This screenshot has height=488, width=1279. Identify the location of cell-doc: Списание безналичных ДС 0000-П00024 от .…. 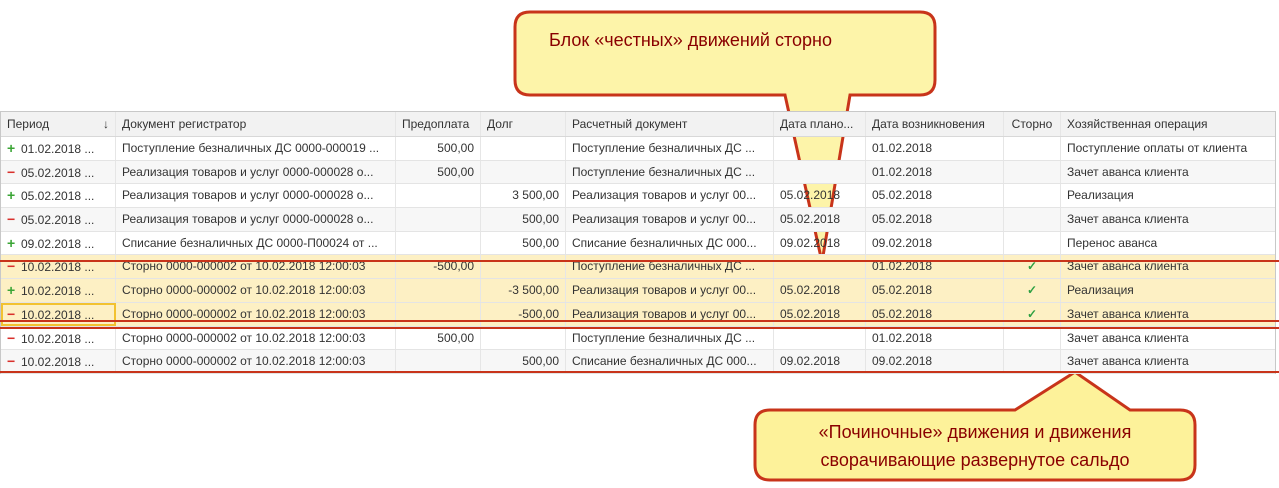
(256, 243).